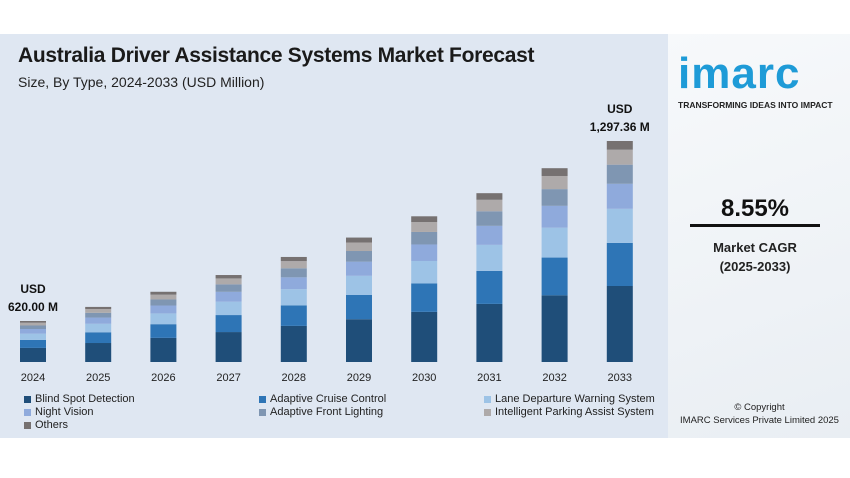  Describe the element at coordinates (755, 105) in the screenshot. I see `brand-tagline: TRANSFORMING IDEAS INTO IMPACT` at that location.